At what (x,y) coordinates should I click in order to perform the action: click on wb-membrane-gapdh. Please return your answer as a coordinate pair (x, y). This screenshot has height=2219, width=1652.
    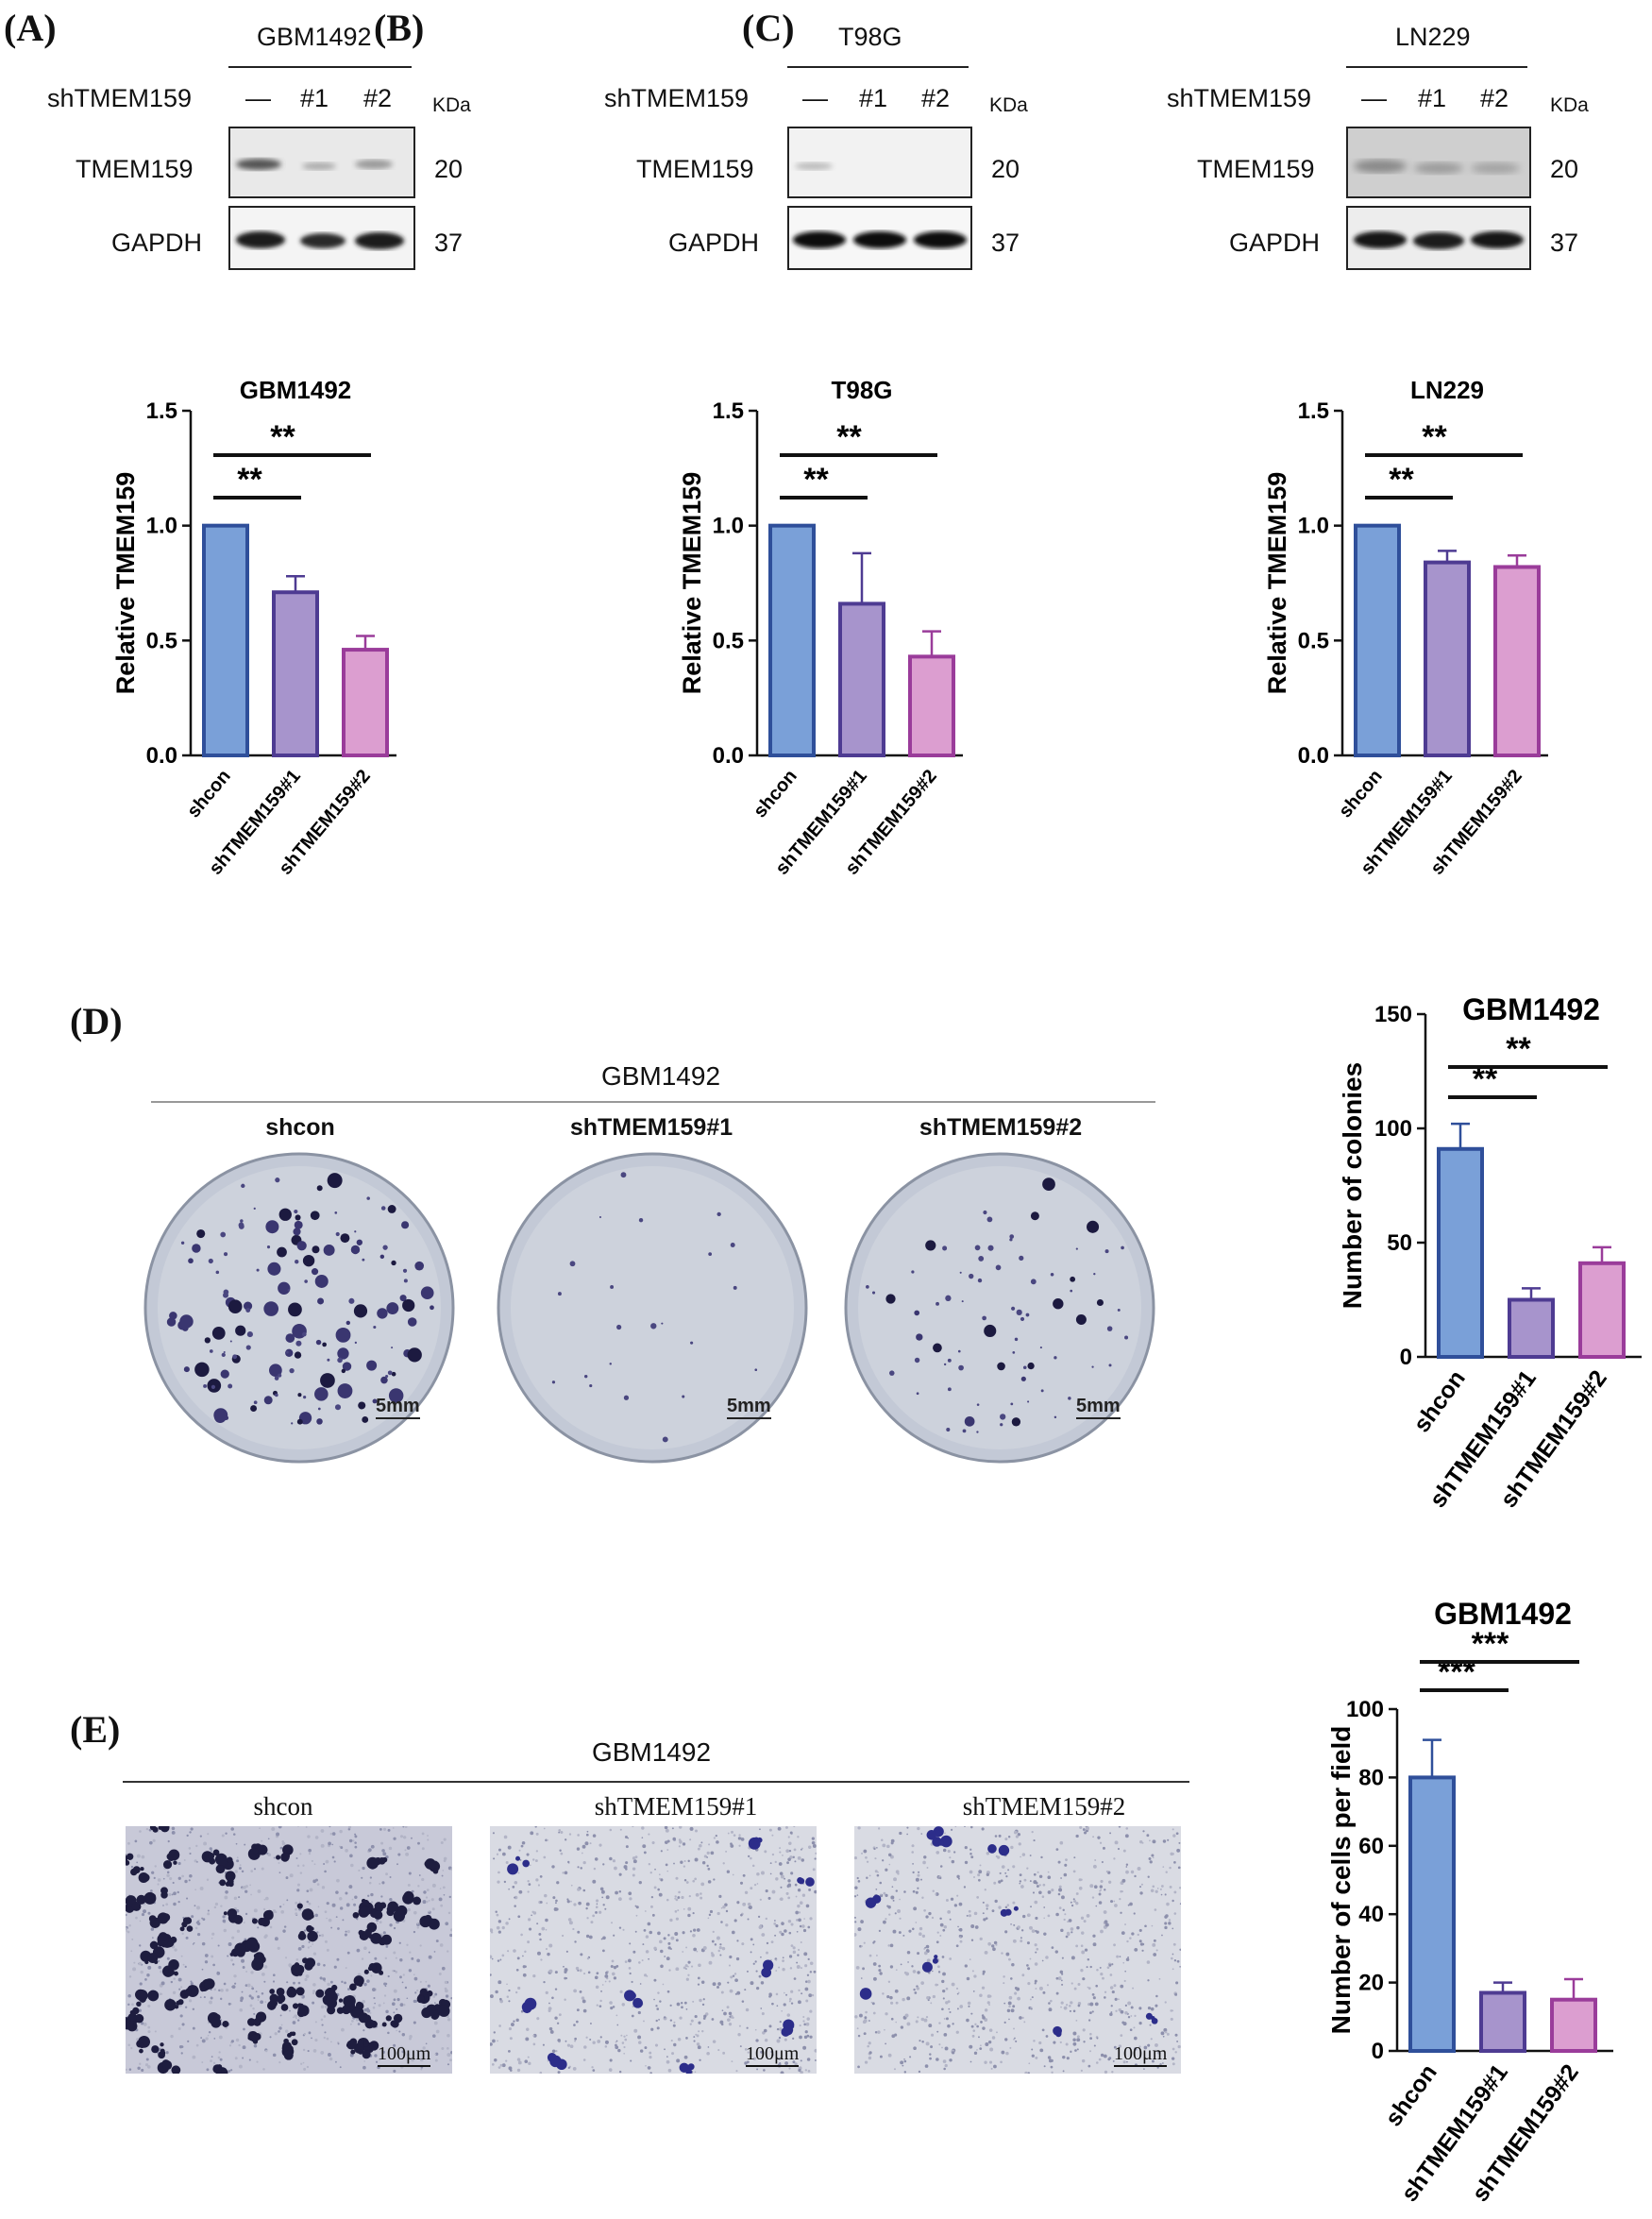
    Looking at the image, I should click on (879, 238).